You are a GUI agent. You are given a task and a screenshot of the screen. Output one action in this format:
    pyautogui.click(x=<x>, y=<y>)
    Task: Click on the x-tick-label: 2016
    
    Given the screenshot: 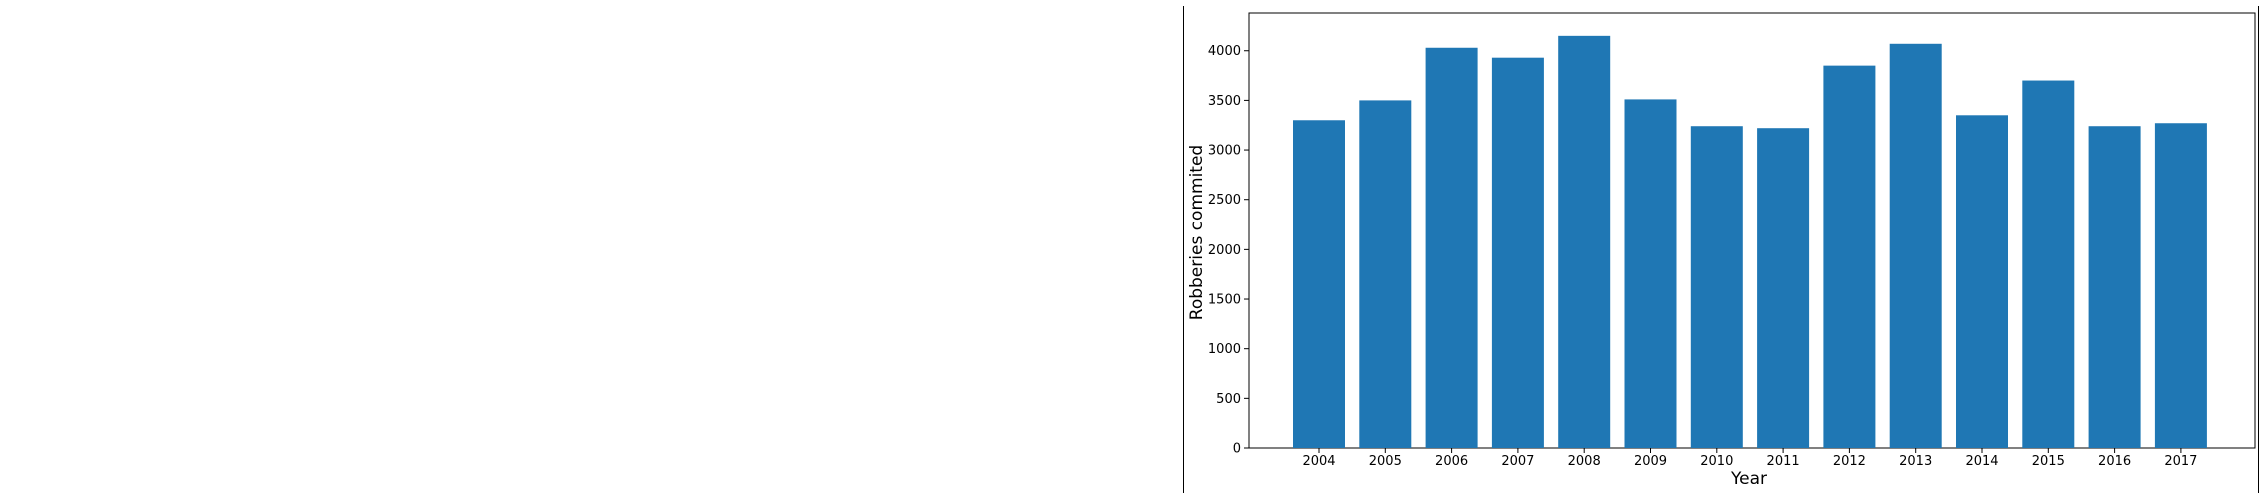 What is the action you would take?
    pyautogui.click(x=2114, y=461)
    